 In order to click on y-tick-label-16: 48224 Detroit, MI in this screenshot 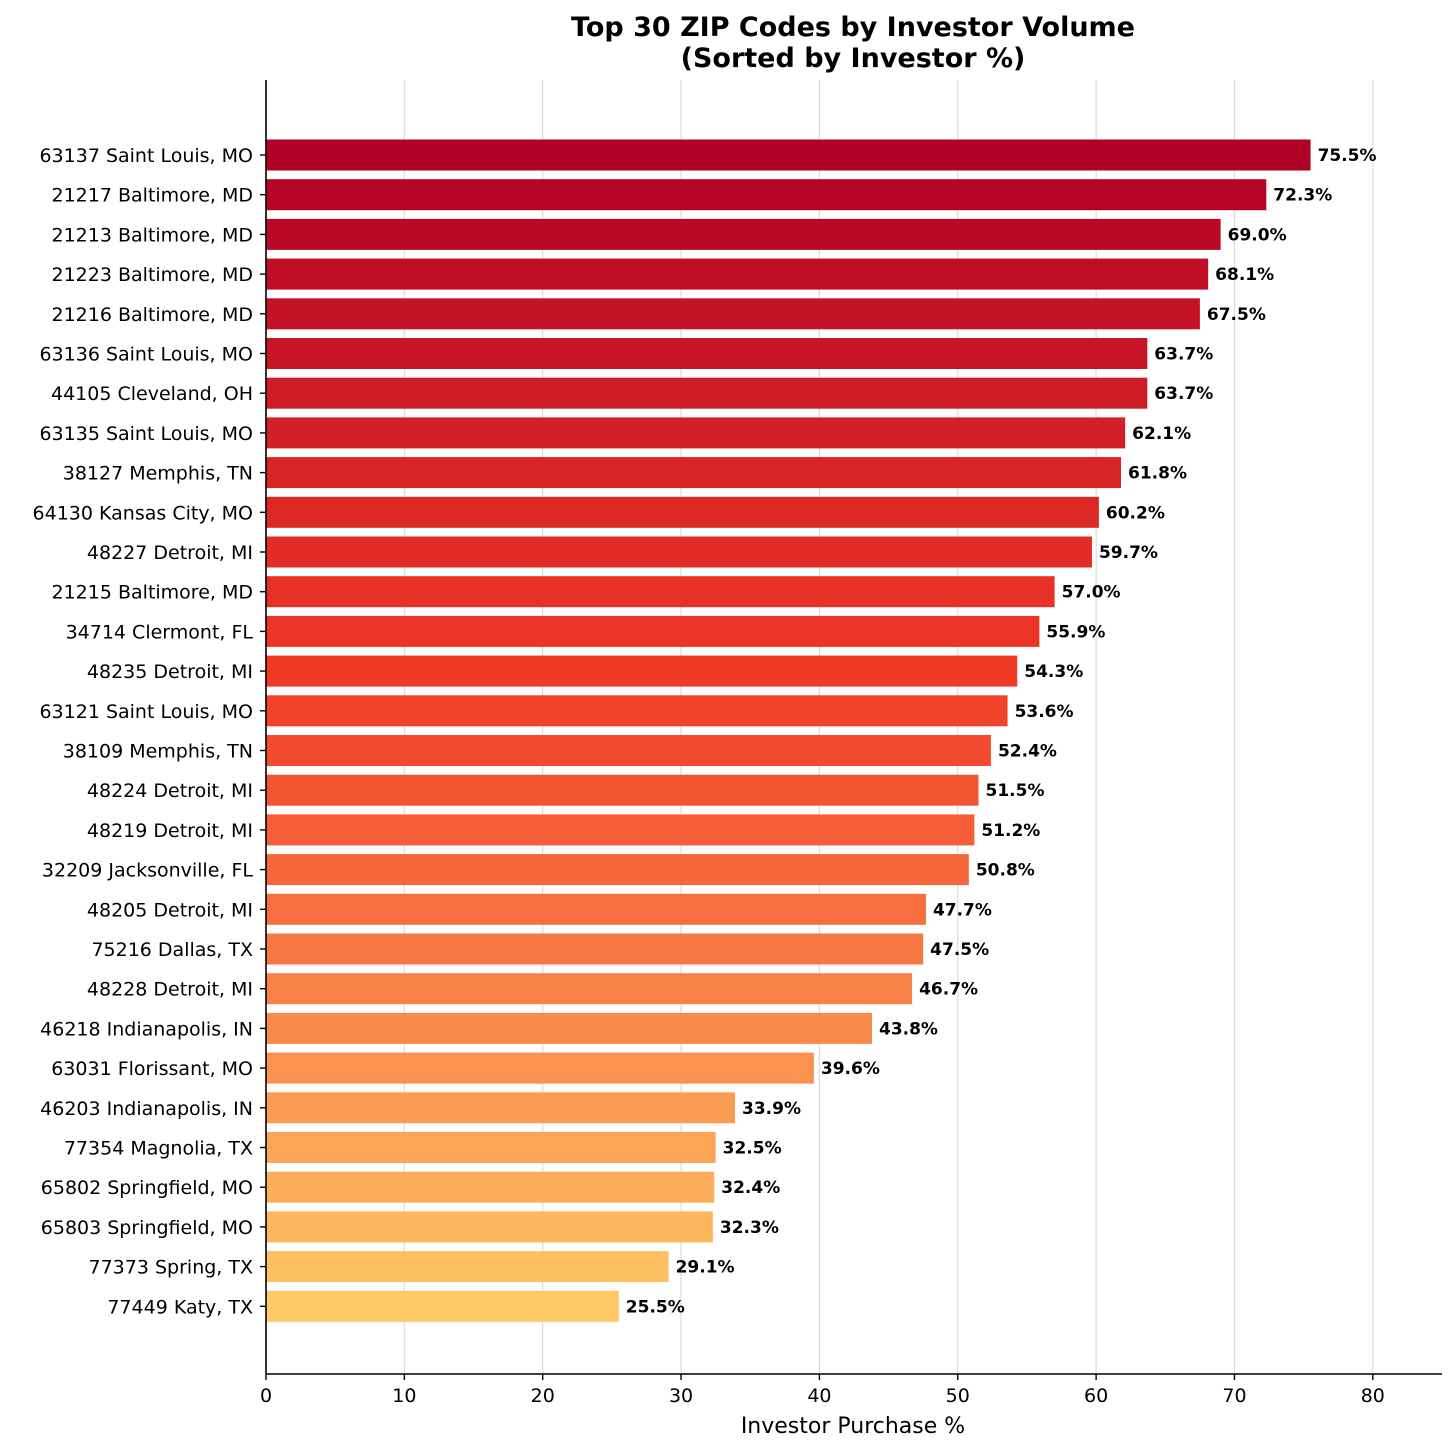, I will do `click(170, 791)`.